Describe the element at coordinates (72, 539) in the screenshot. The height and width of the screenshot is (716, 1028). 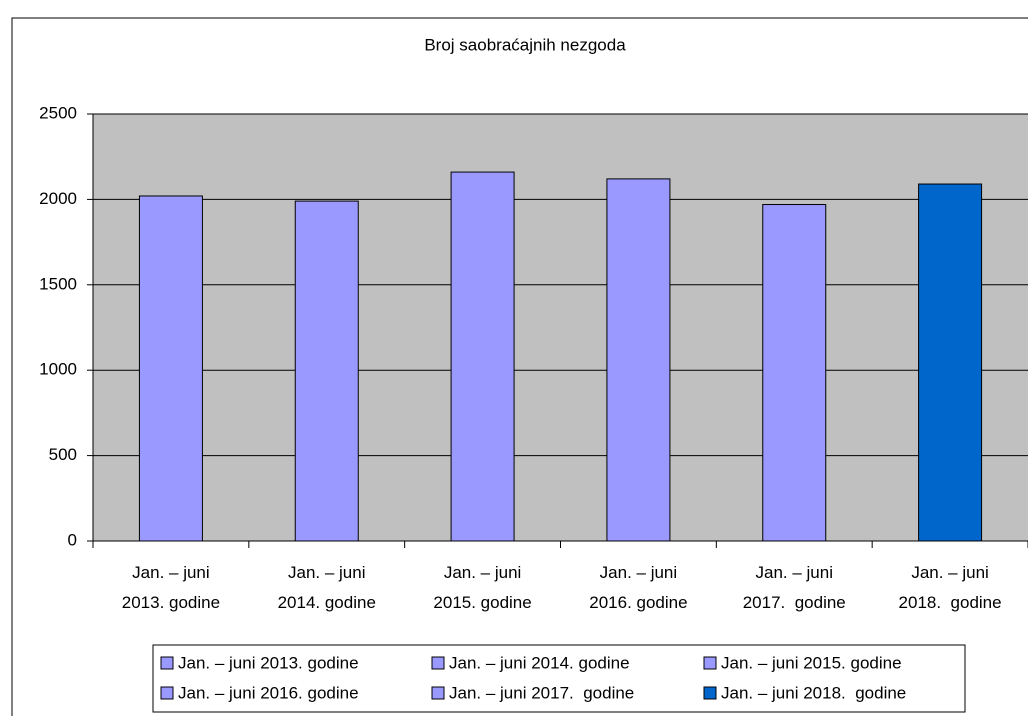
I see `y-tick-label: 0` at that location.